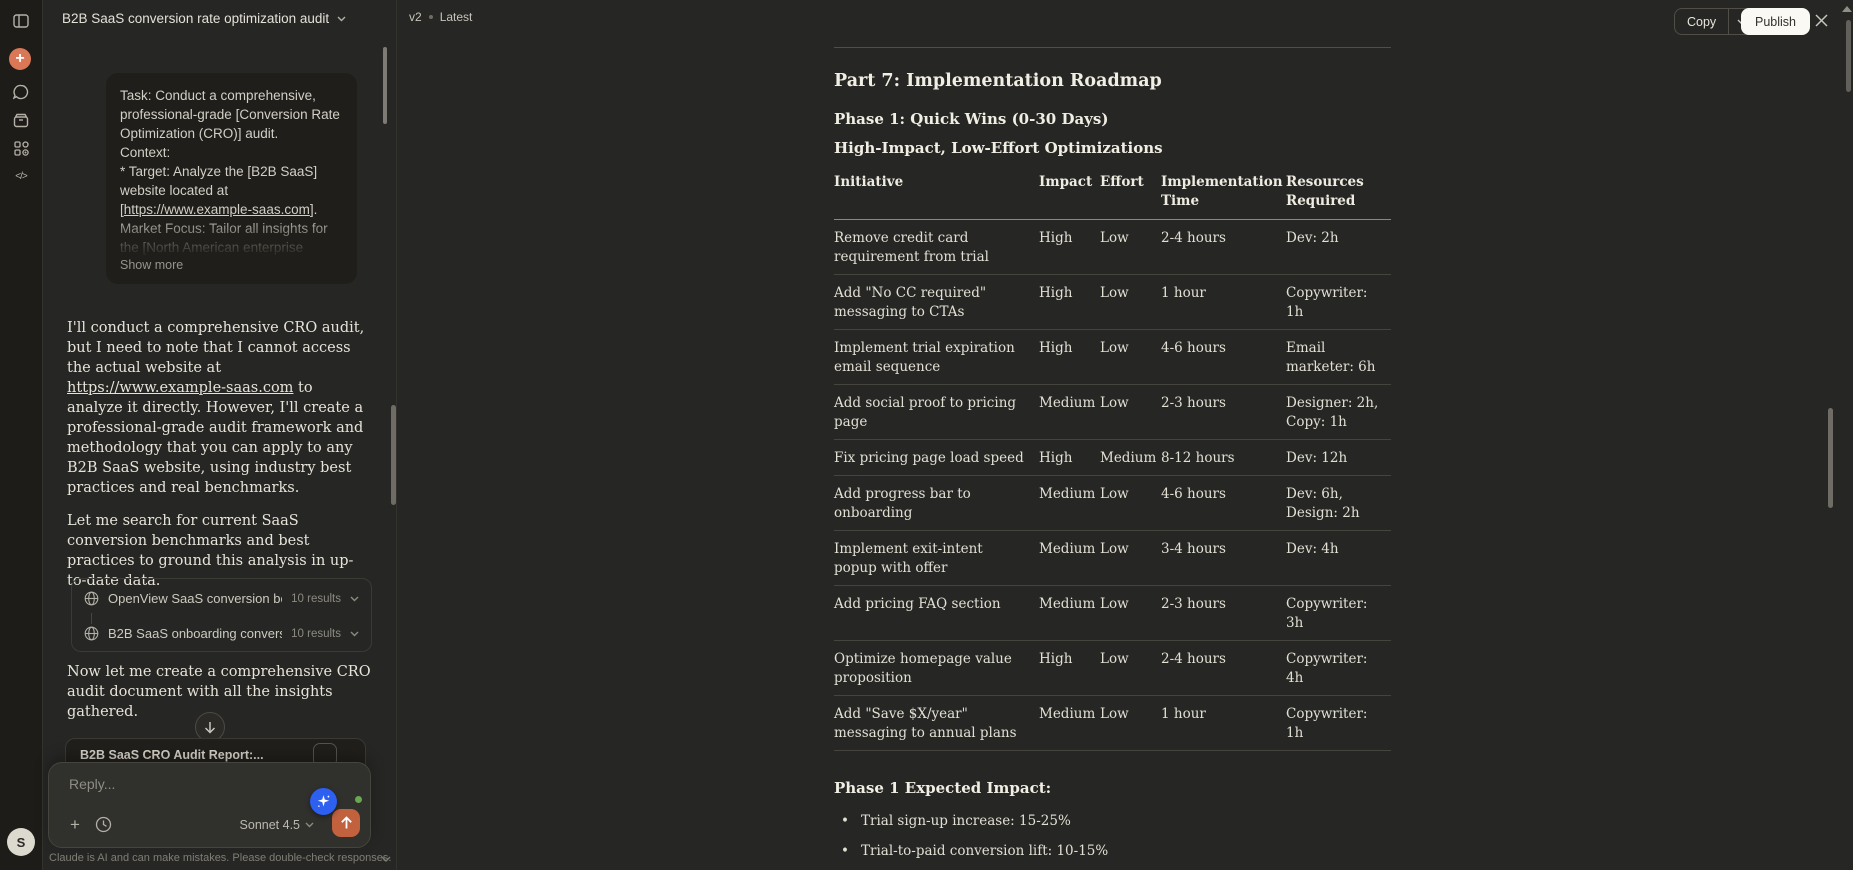  I want to click on search-query-label: OpenView SaaS conversion ben, so click(195, 598).